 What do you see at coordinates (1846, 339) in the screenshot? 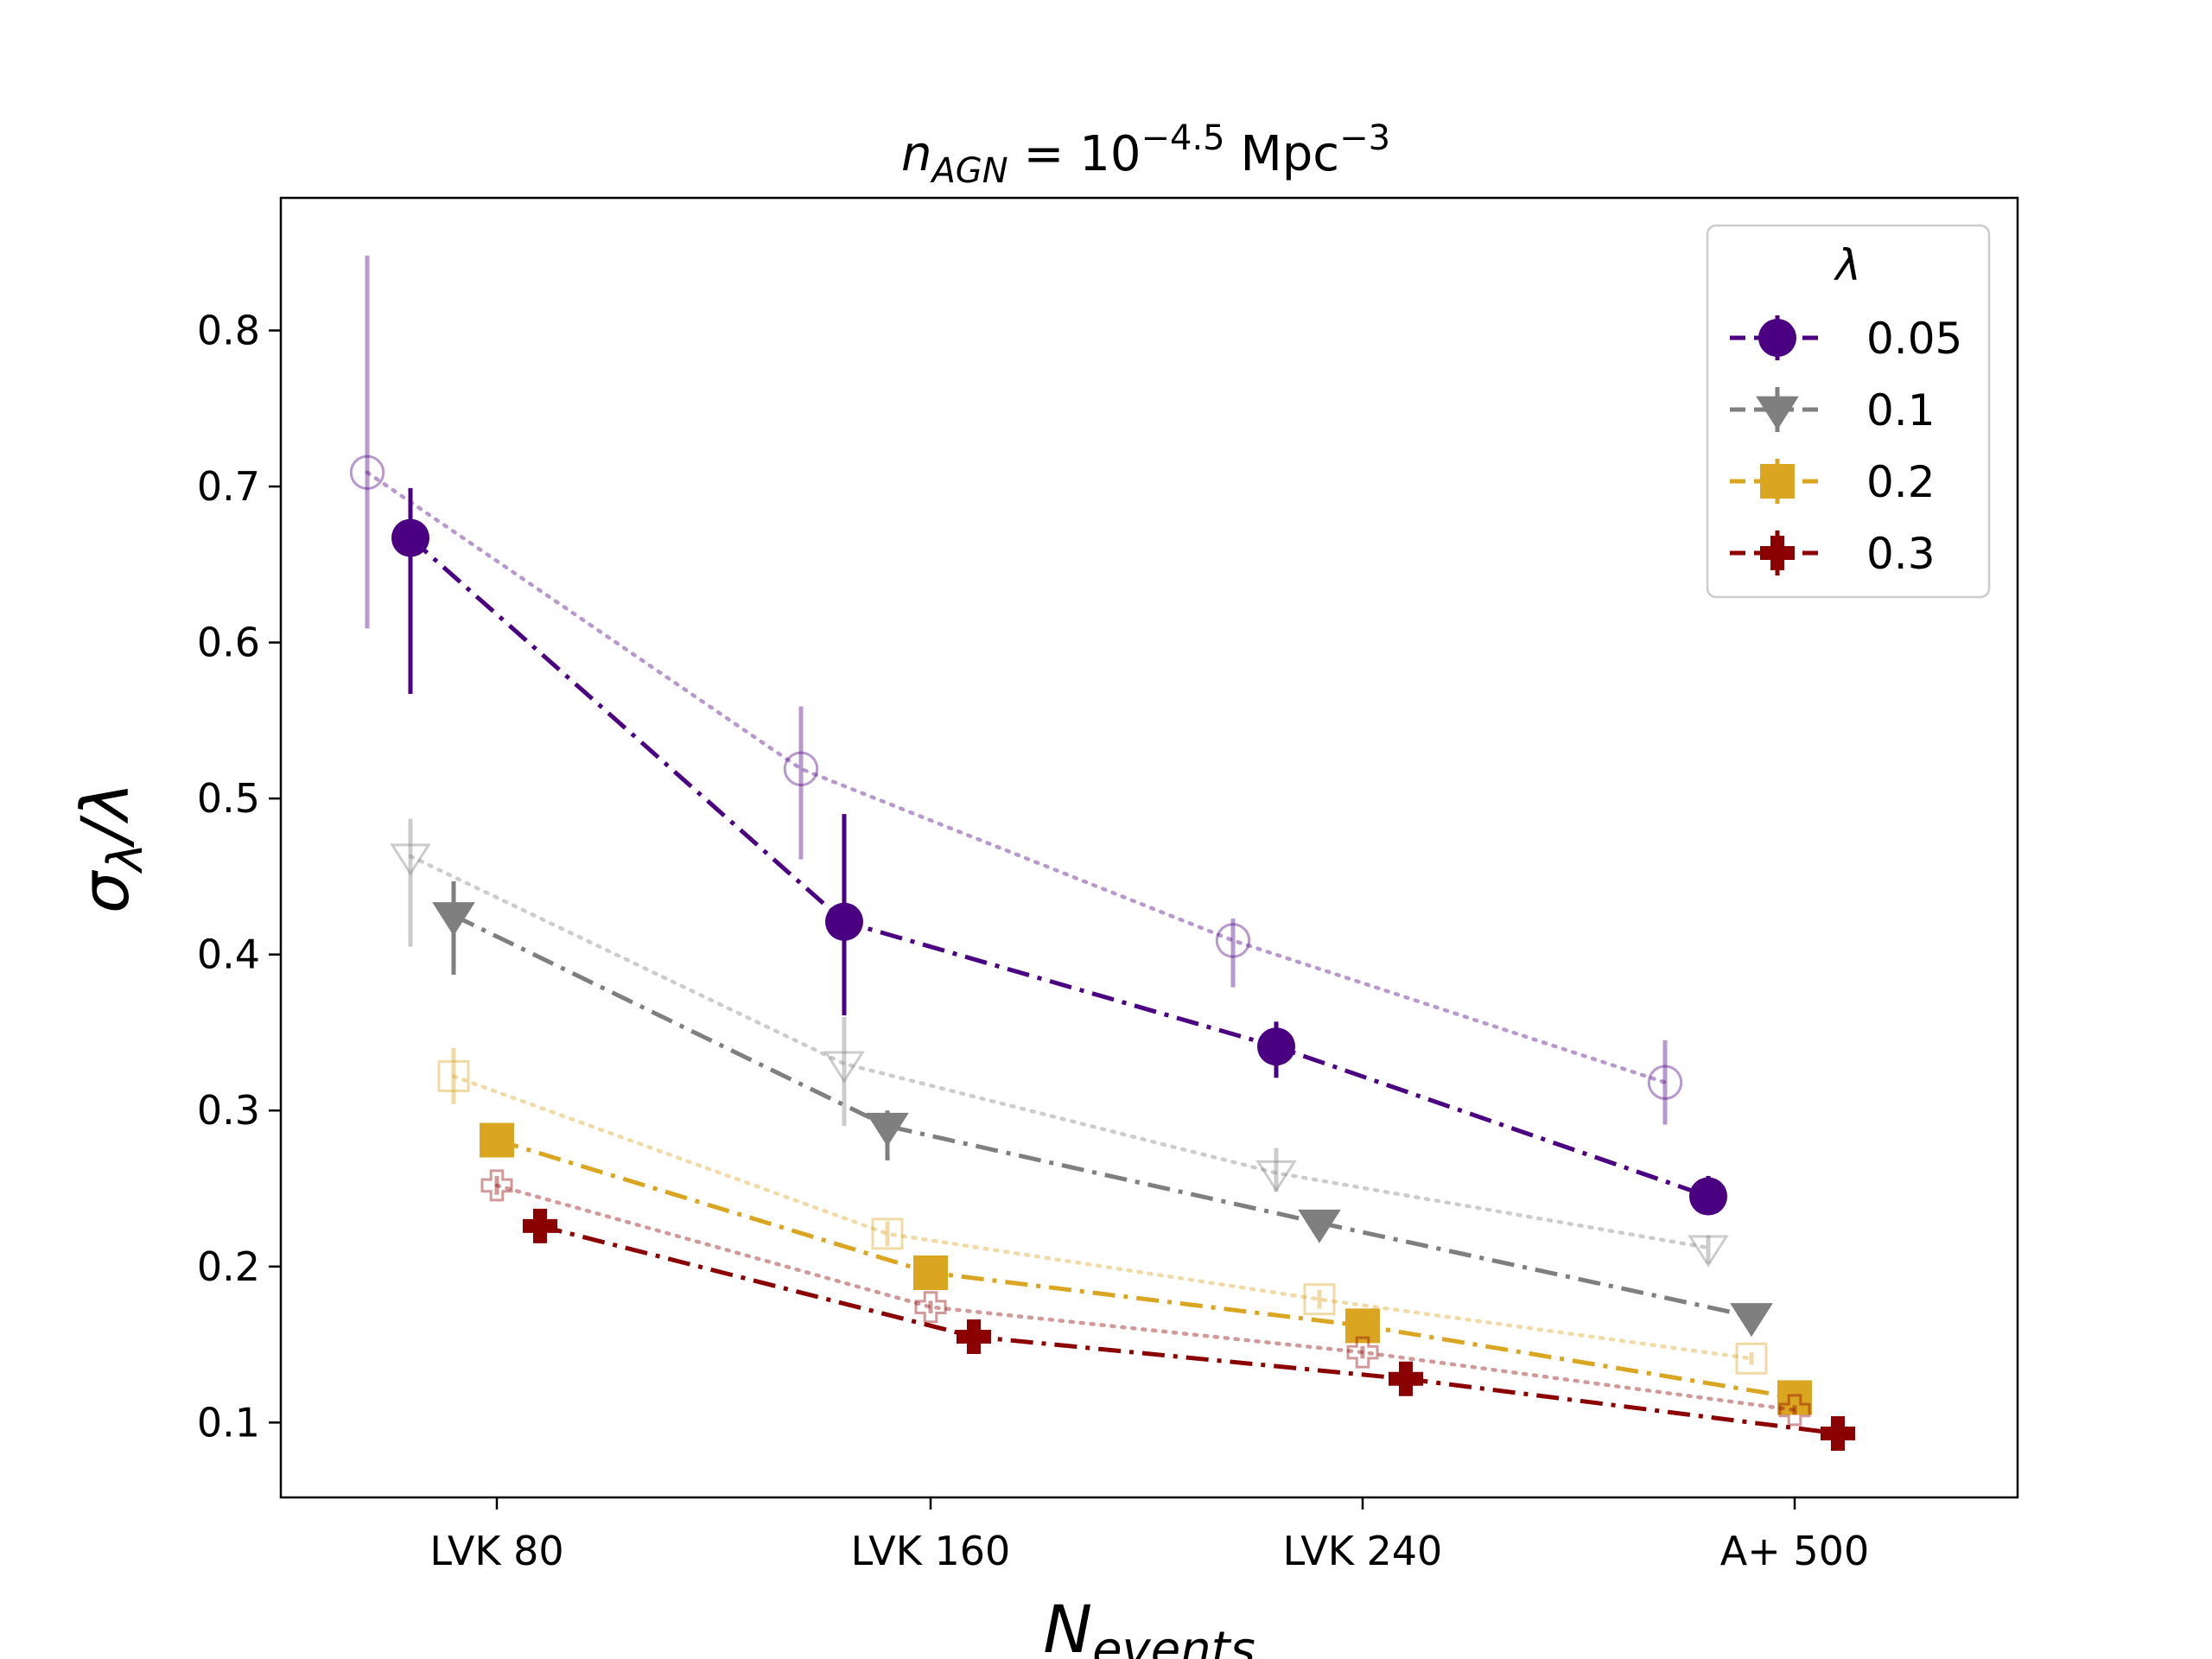
I see `legend-entry-0.05: 0.05` at bounding box center [1846, 339].